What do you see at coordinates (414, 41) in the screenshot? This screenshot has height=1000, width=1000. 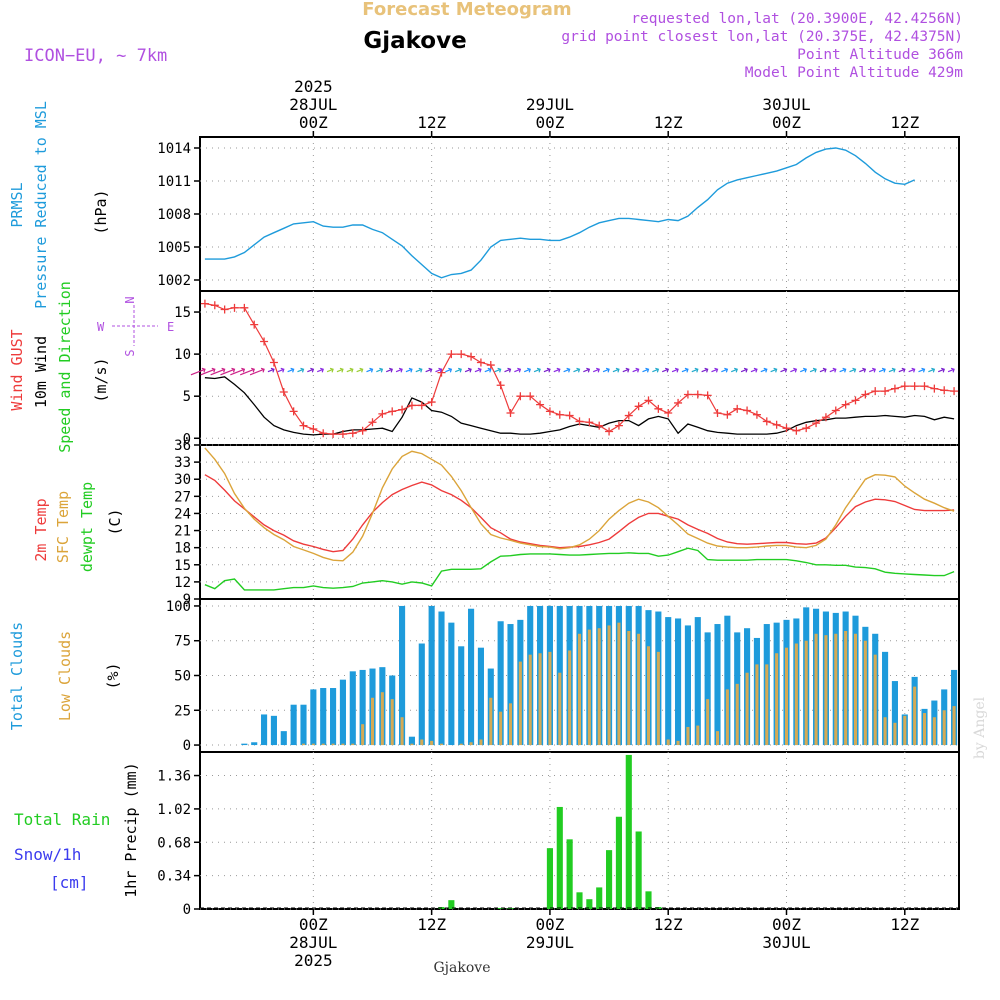 I see `location-title: Gjakove` at bounding box center [414, 41].